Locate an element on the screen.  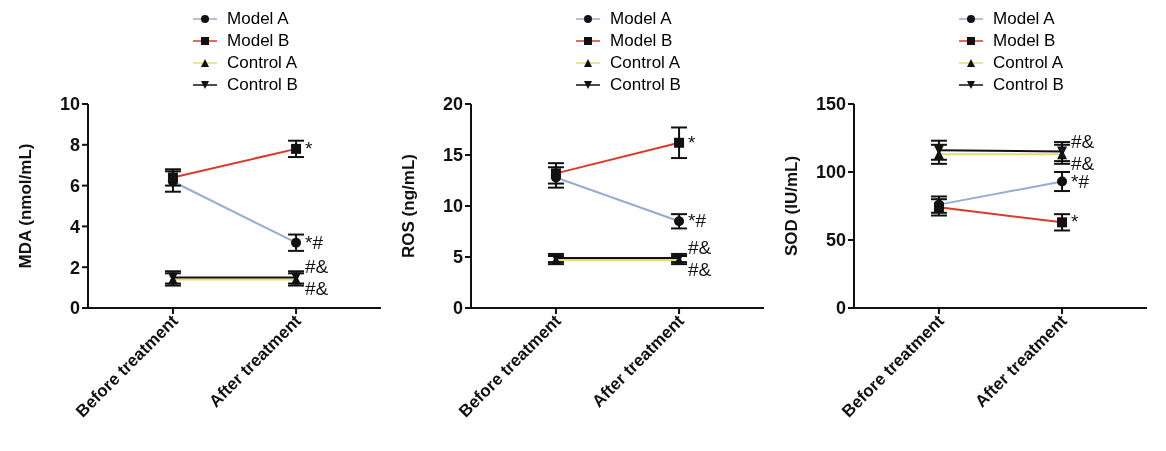
y-tick-label: 50 is located at coordinates (835, 240).